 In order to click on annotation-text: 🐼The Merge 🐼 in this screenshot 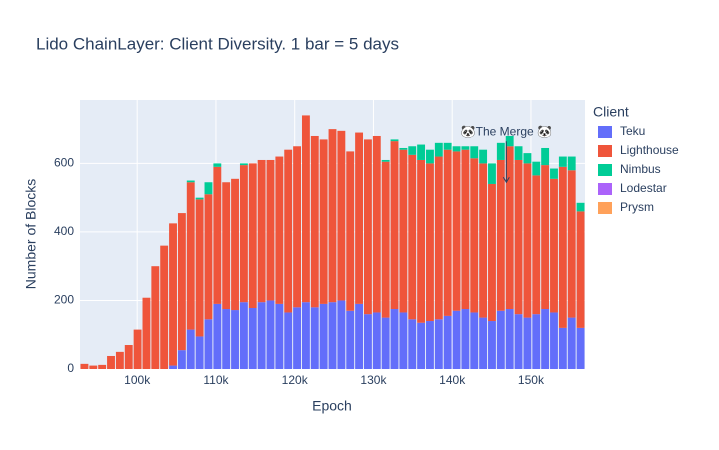, I will do `click(506, 131)`.